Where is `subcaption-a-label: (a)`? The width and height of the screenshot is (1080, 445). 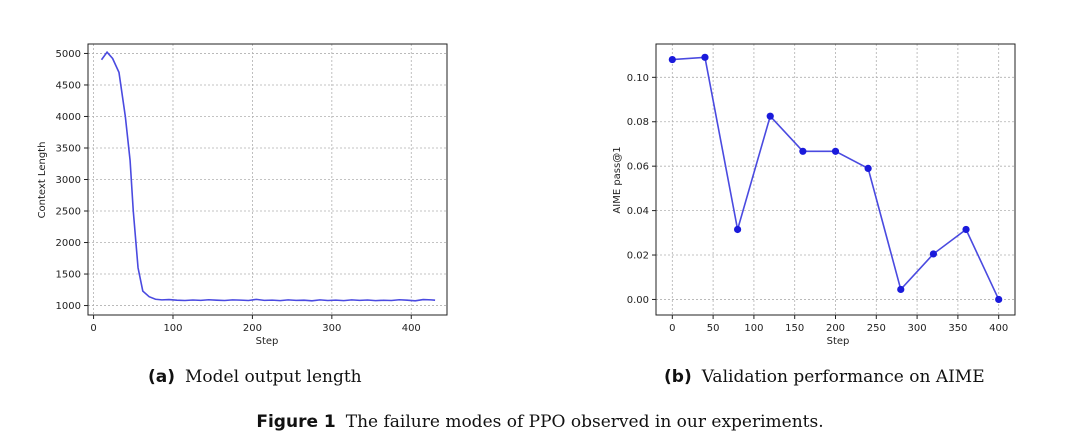 subcaption-a-label: (a) is located at coordinates (162, 377).